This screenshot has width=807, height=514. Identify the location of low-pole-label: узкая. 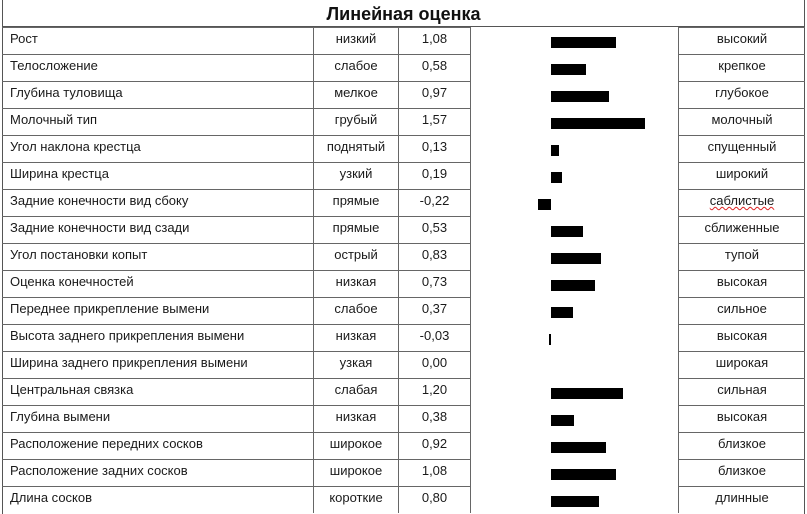
(356, 364).